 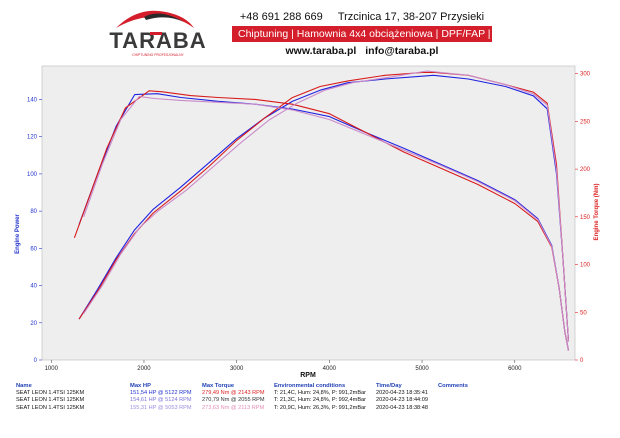 What do you see at coordinates (18, 234) in the screenshot?
I see `left-axis-title: Engine Power` at bounding box center [18, 234].